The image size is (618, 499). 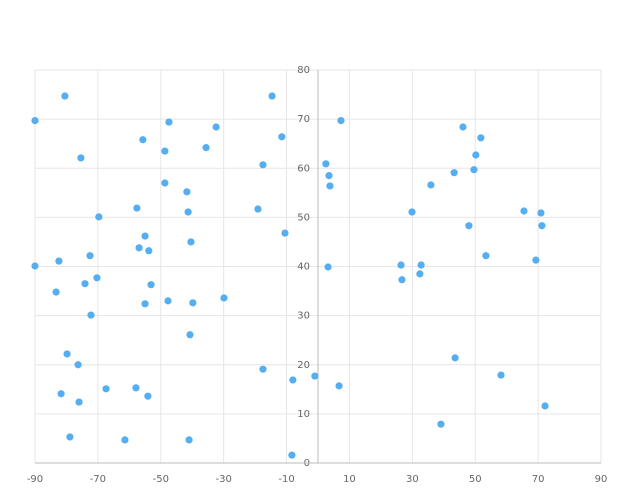 What do you see at coordinates (161, 479) in the screenshot?
I see `x-tick-label: -50` at bounding box center [161, 479].